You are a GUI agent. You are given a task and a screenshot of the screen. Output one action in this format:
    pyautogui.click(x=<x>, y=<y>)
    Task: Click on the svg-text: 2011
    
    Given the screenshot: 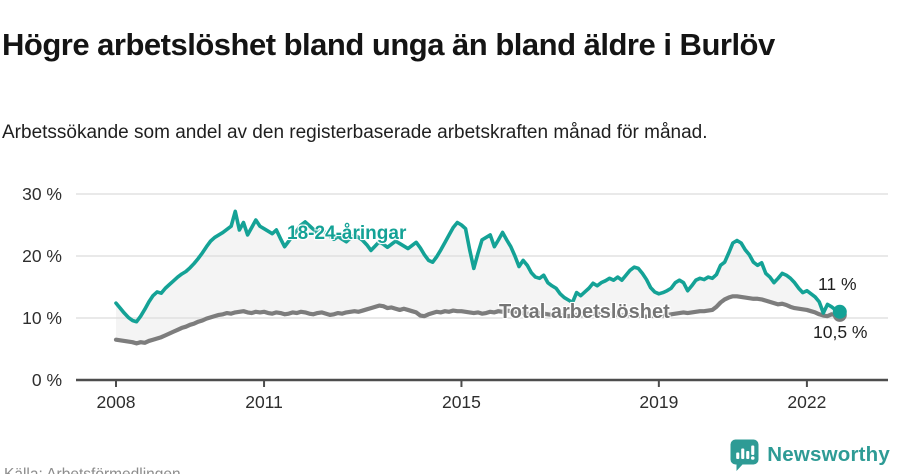 What is the action you would take?
    pyautogui.click(x=264, y=402)
    